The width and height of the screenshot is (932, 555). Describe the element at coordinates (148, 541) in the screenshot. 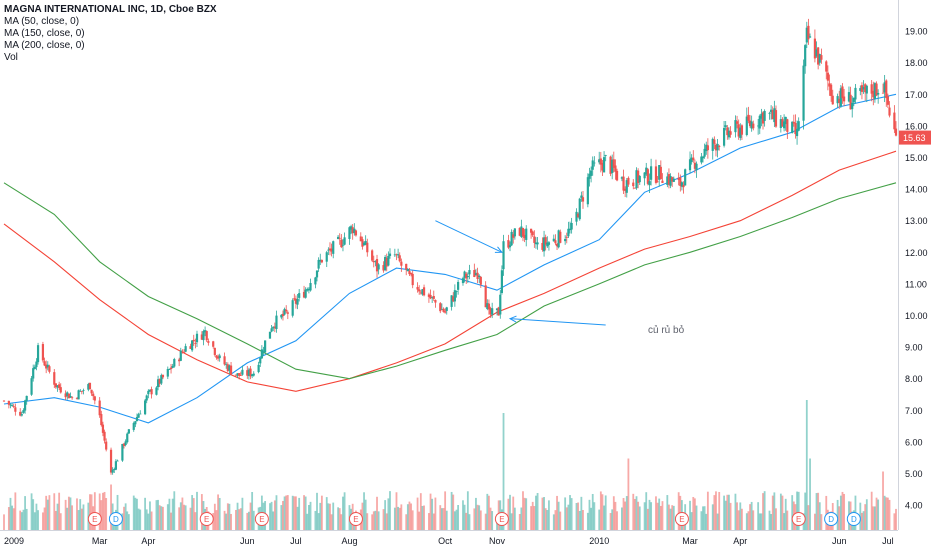

I see `time-tick-label: Apr` at that location.